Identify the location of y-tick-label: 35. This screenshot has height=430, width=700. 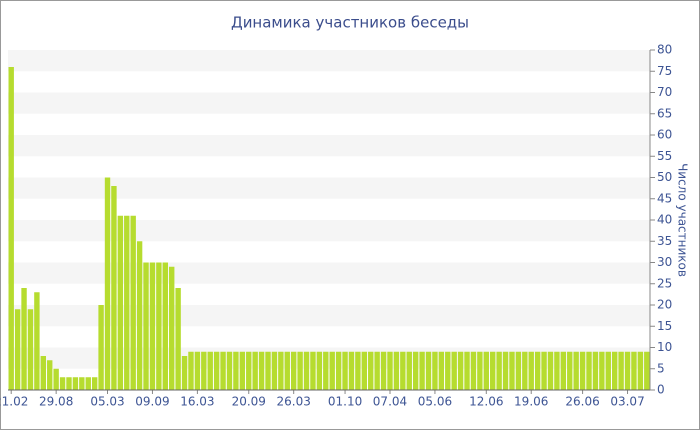
(664, 241).